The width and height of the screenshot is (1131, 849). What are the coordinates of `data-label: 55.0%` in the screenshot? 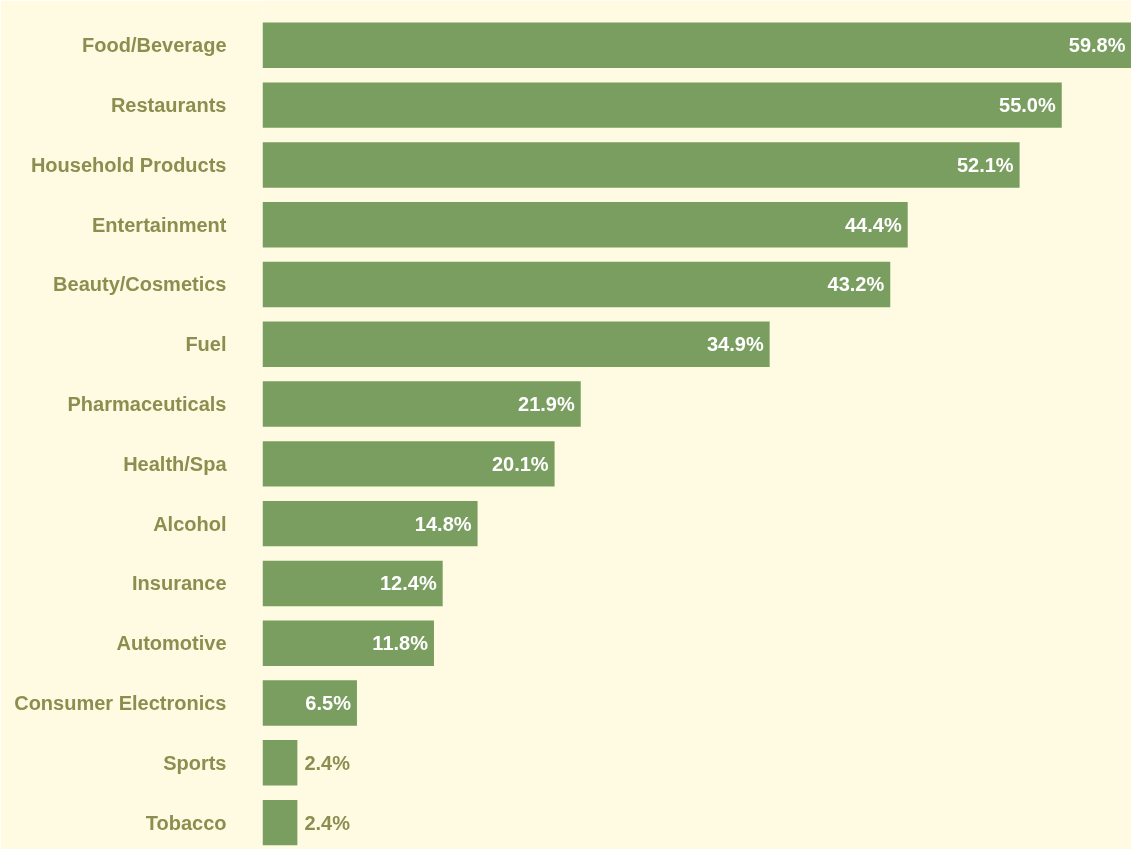 It's located at (1027, 105).